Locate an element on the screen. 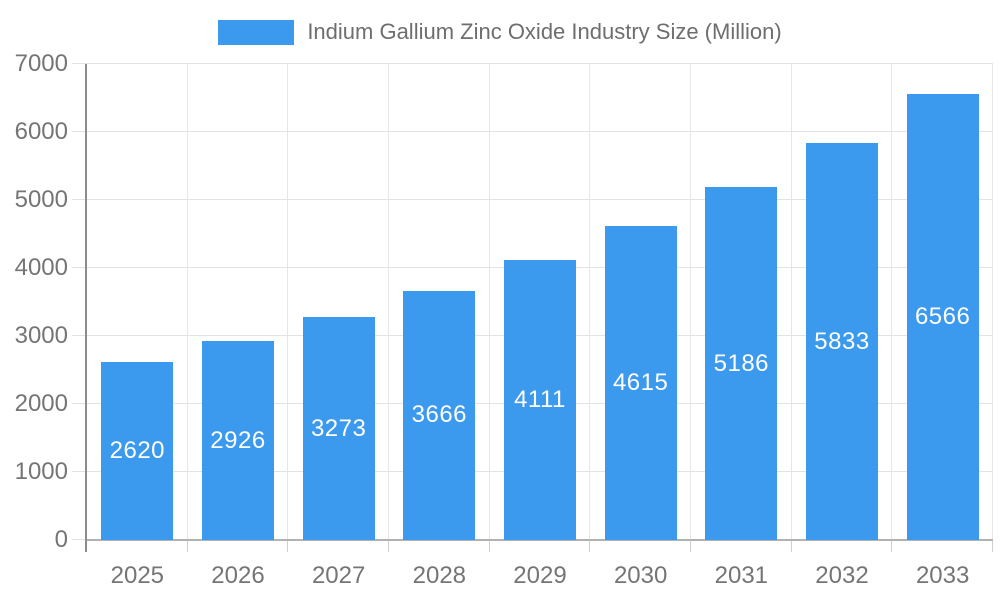  bar: 5833 is located at coordinates (842, 341).